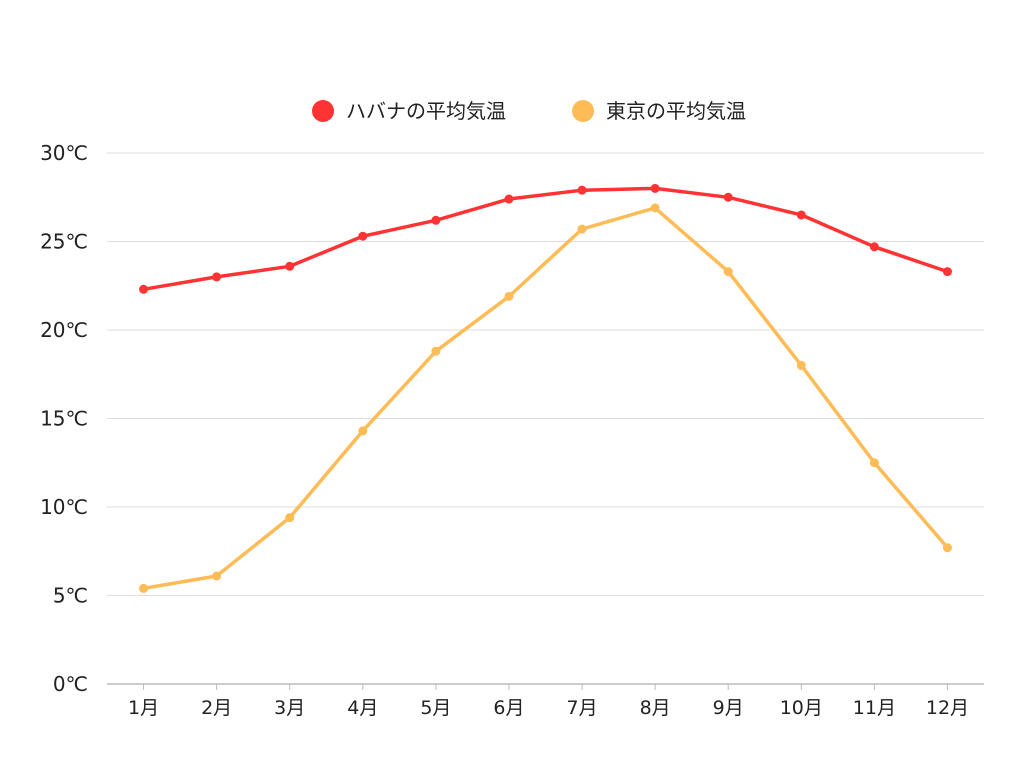 This screenshot has height=772, width=1024. Describe the element at coordinates (216, 708) in the screenshot. I see `x-tick-label: 2月` at that location.